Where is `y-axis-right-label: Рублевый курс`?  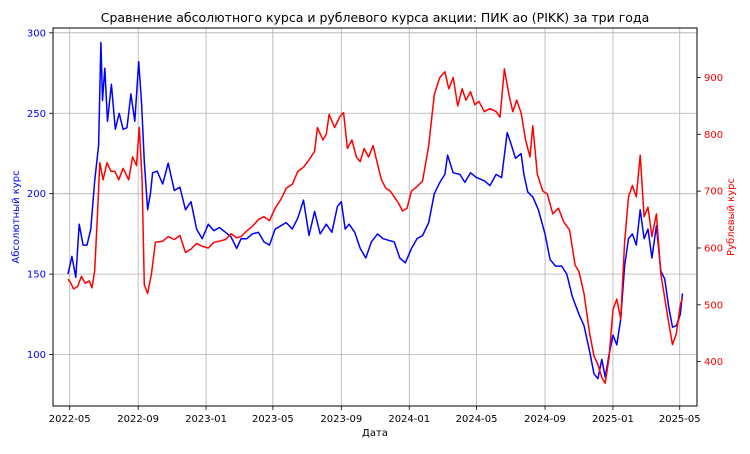 y-axis-right-label: Рублевый курс is located at coordinates (731, 217).